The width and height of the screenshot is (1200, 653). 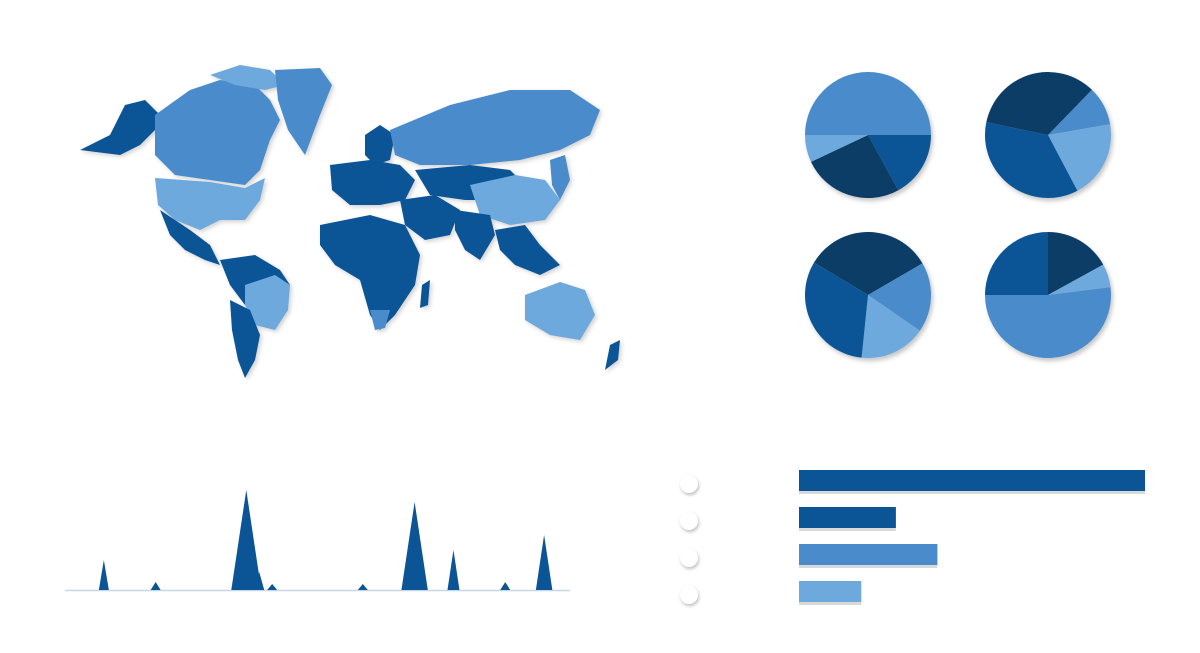 I want to click on spike-area-chart-svg, so click(x=317, y=541).